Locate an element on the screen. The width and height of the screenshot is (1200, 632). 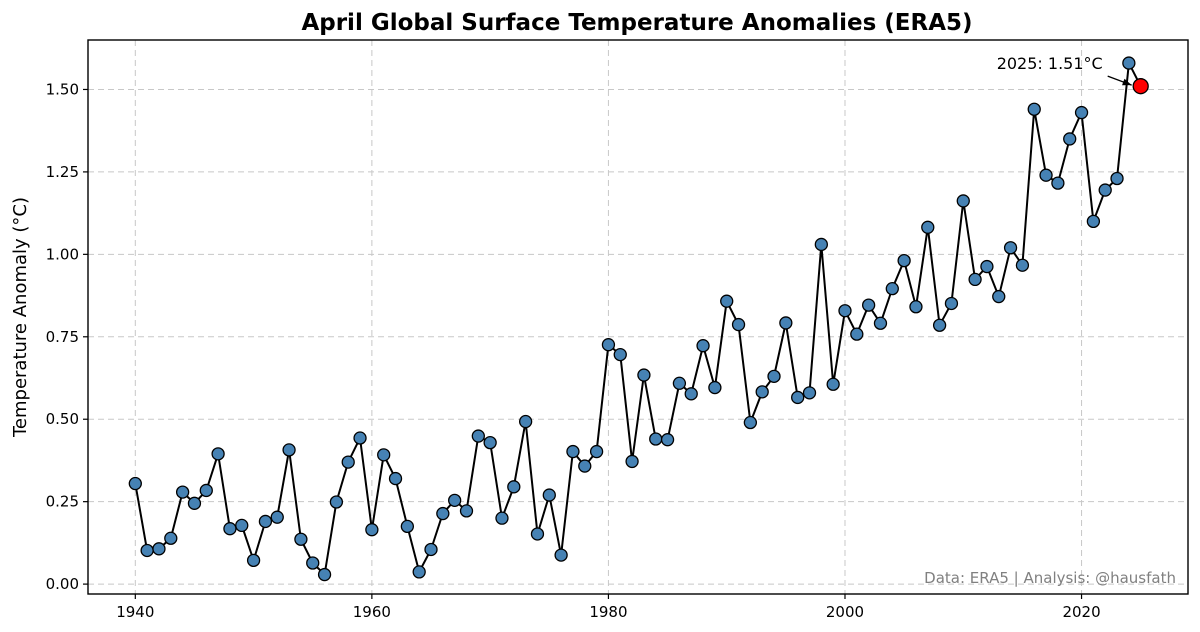
credit-text: Data: ERA5 | Analysis: @hausfath is located at coordinates (1050, 578).